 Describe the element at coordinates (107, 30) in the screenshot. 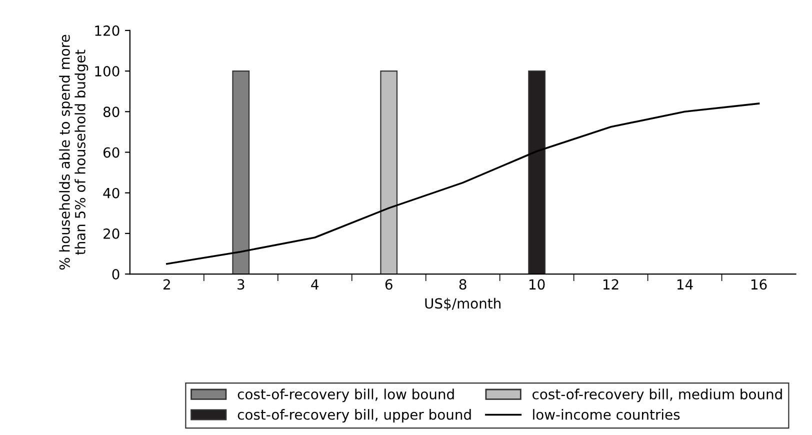

I see `y-tick-label: 120` at that location.